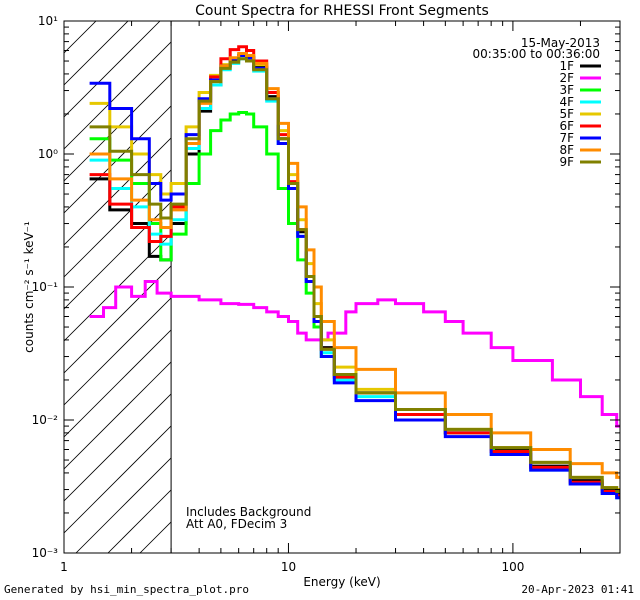 This screenshot has width=640, height=600. I want to click on legend-label-4F: 4F, so click(566, 102).